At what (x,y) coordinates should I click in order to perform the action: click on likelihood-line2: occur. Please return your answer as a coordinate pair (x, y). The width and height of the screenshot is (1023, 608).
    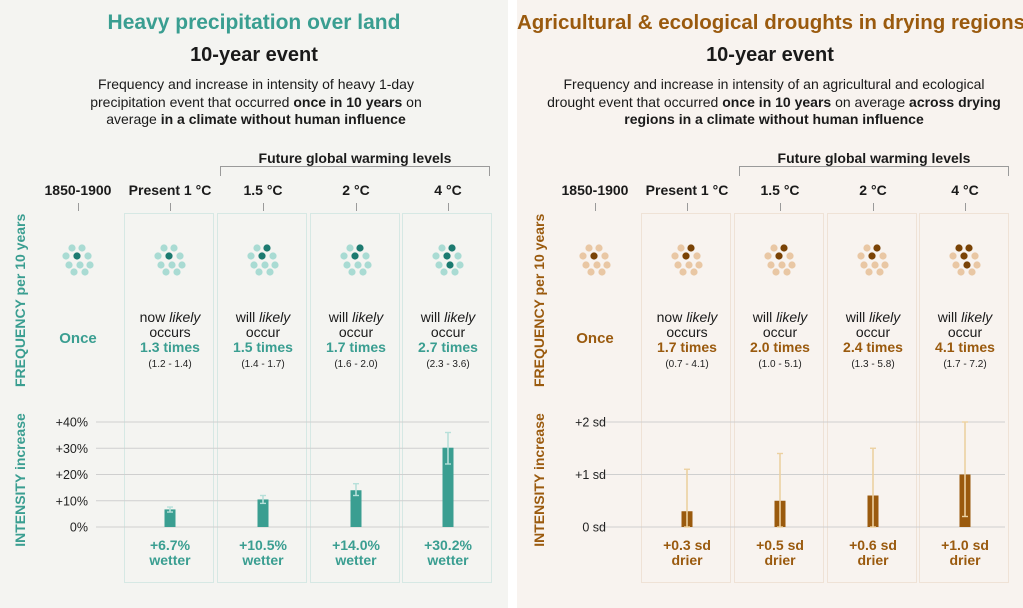
    Looking at the image, I should click on (263, 332).